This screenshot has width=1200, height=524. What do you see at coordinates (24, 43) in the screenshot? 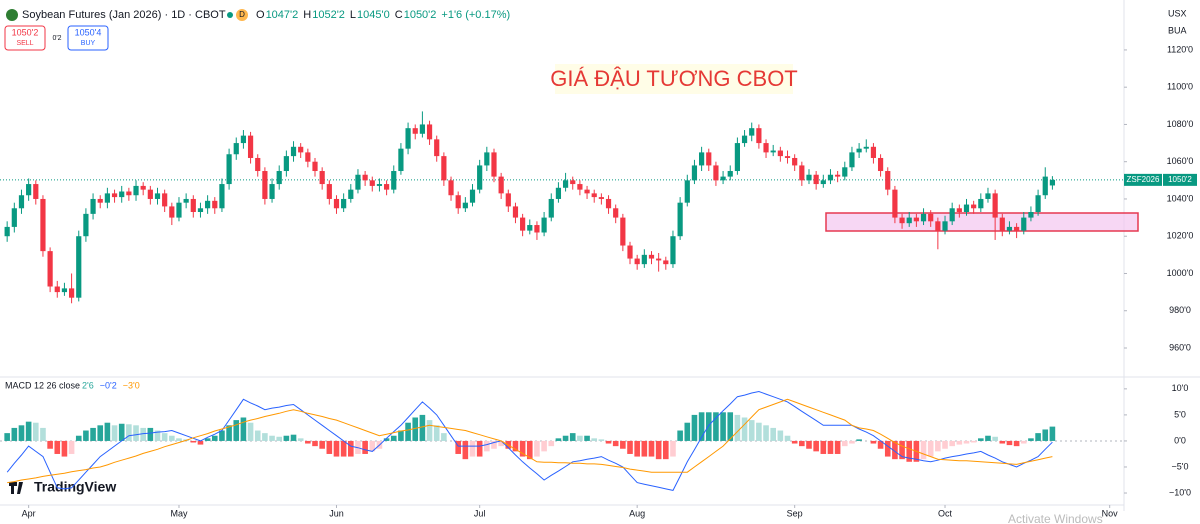
I see `sell-label: SELL` at bounding box center [24, 43].